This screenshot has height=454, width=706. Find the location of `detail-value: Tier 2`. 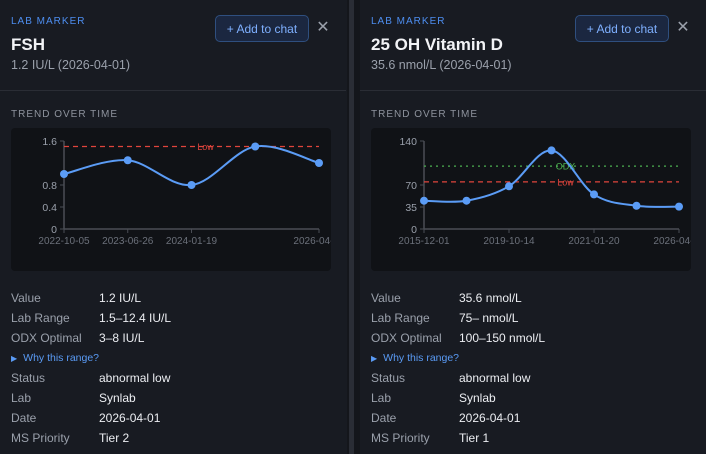

detail-value: Tier 2 is located at coordinates (114, 438).